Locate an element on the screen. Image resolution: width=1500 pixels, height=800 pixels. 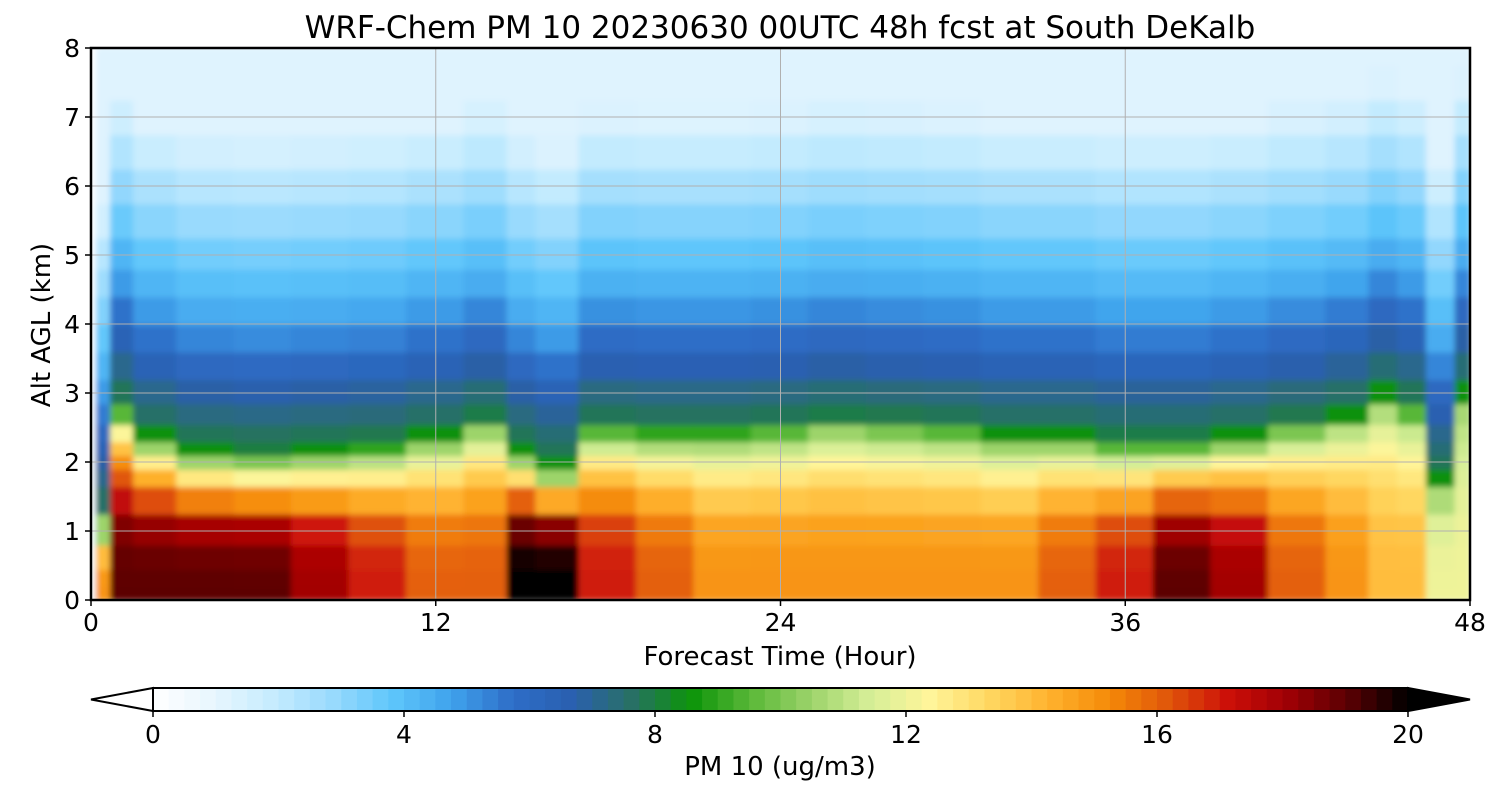
y-axis-ticks: 0 1 2 3 4 5 6 7 8 is located at coordinates (77, 324).